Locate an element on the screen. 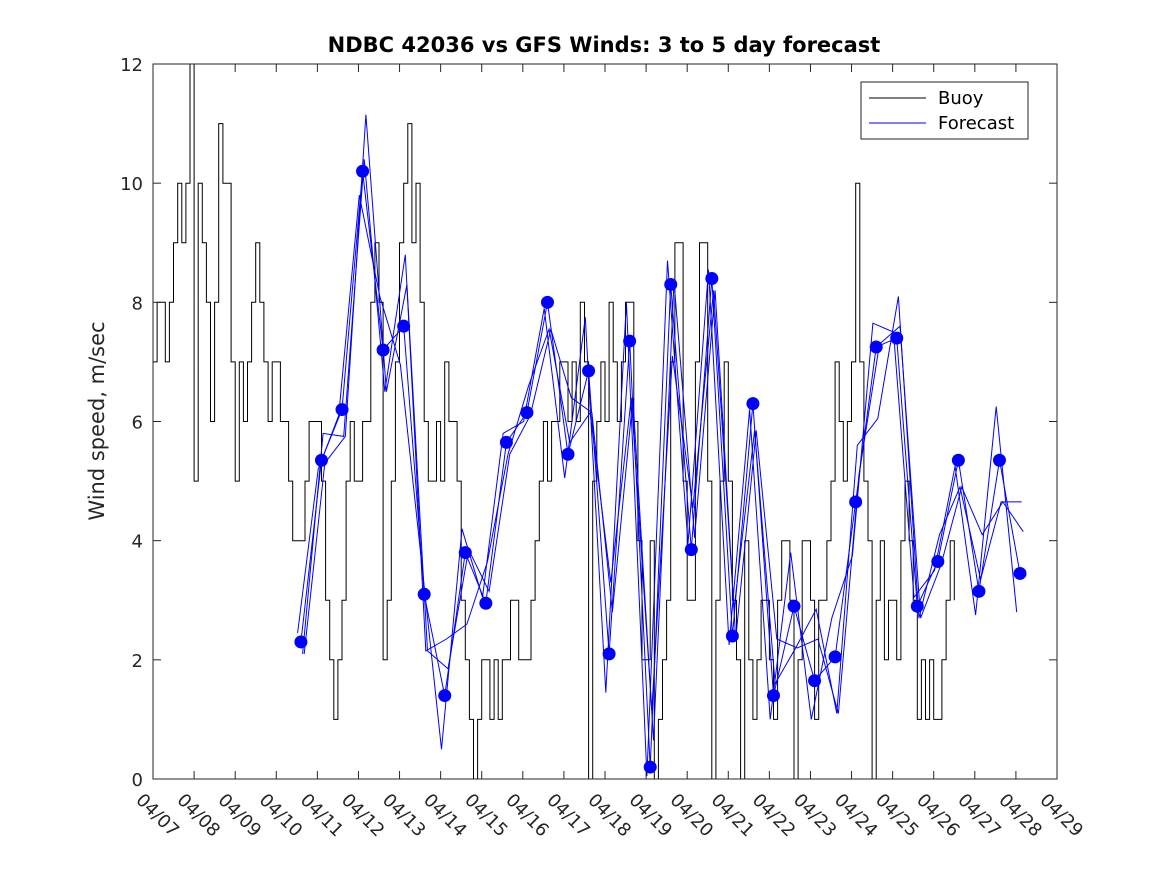 This screenshot has height=875, width=1167. x-tick-label: 04/07 is located at coordinates (157, 816).